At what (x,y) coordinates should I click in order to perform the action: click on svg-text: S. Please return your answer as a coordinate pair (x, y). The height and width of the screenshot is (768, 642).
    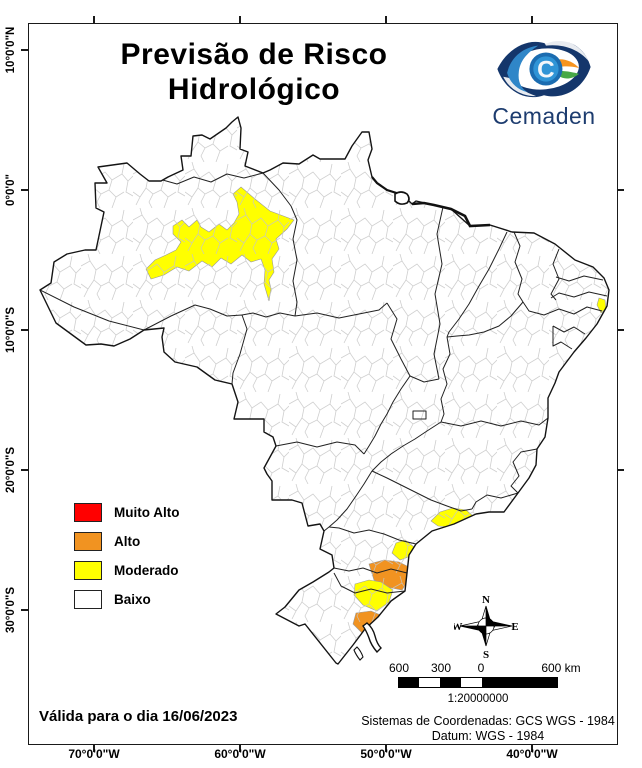
    Looking at the image, I should click on (486, 654).